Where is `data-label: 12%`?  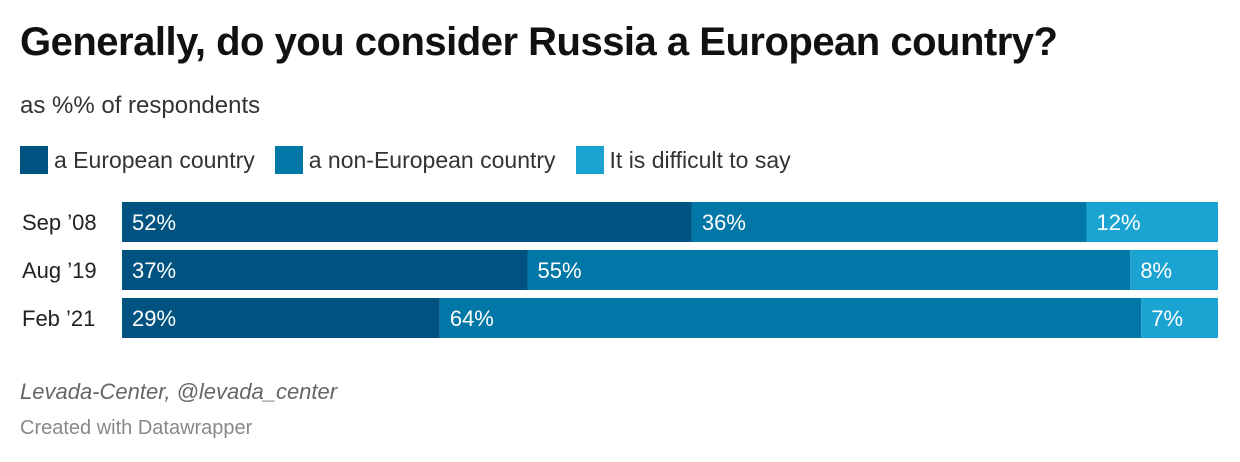
data-label: 12% is located at coordinates (1118, 222).